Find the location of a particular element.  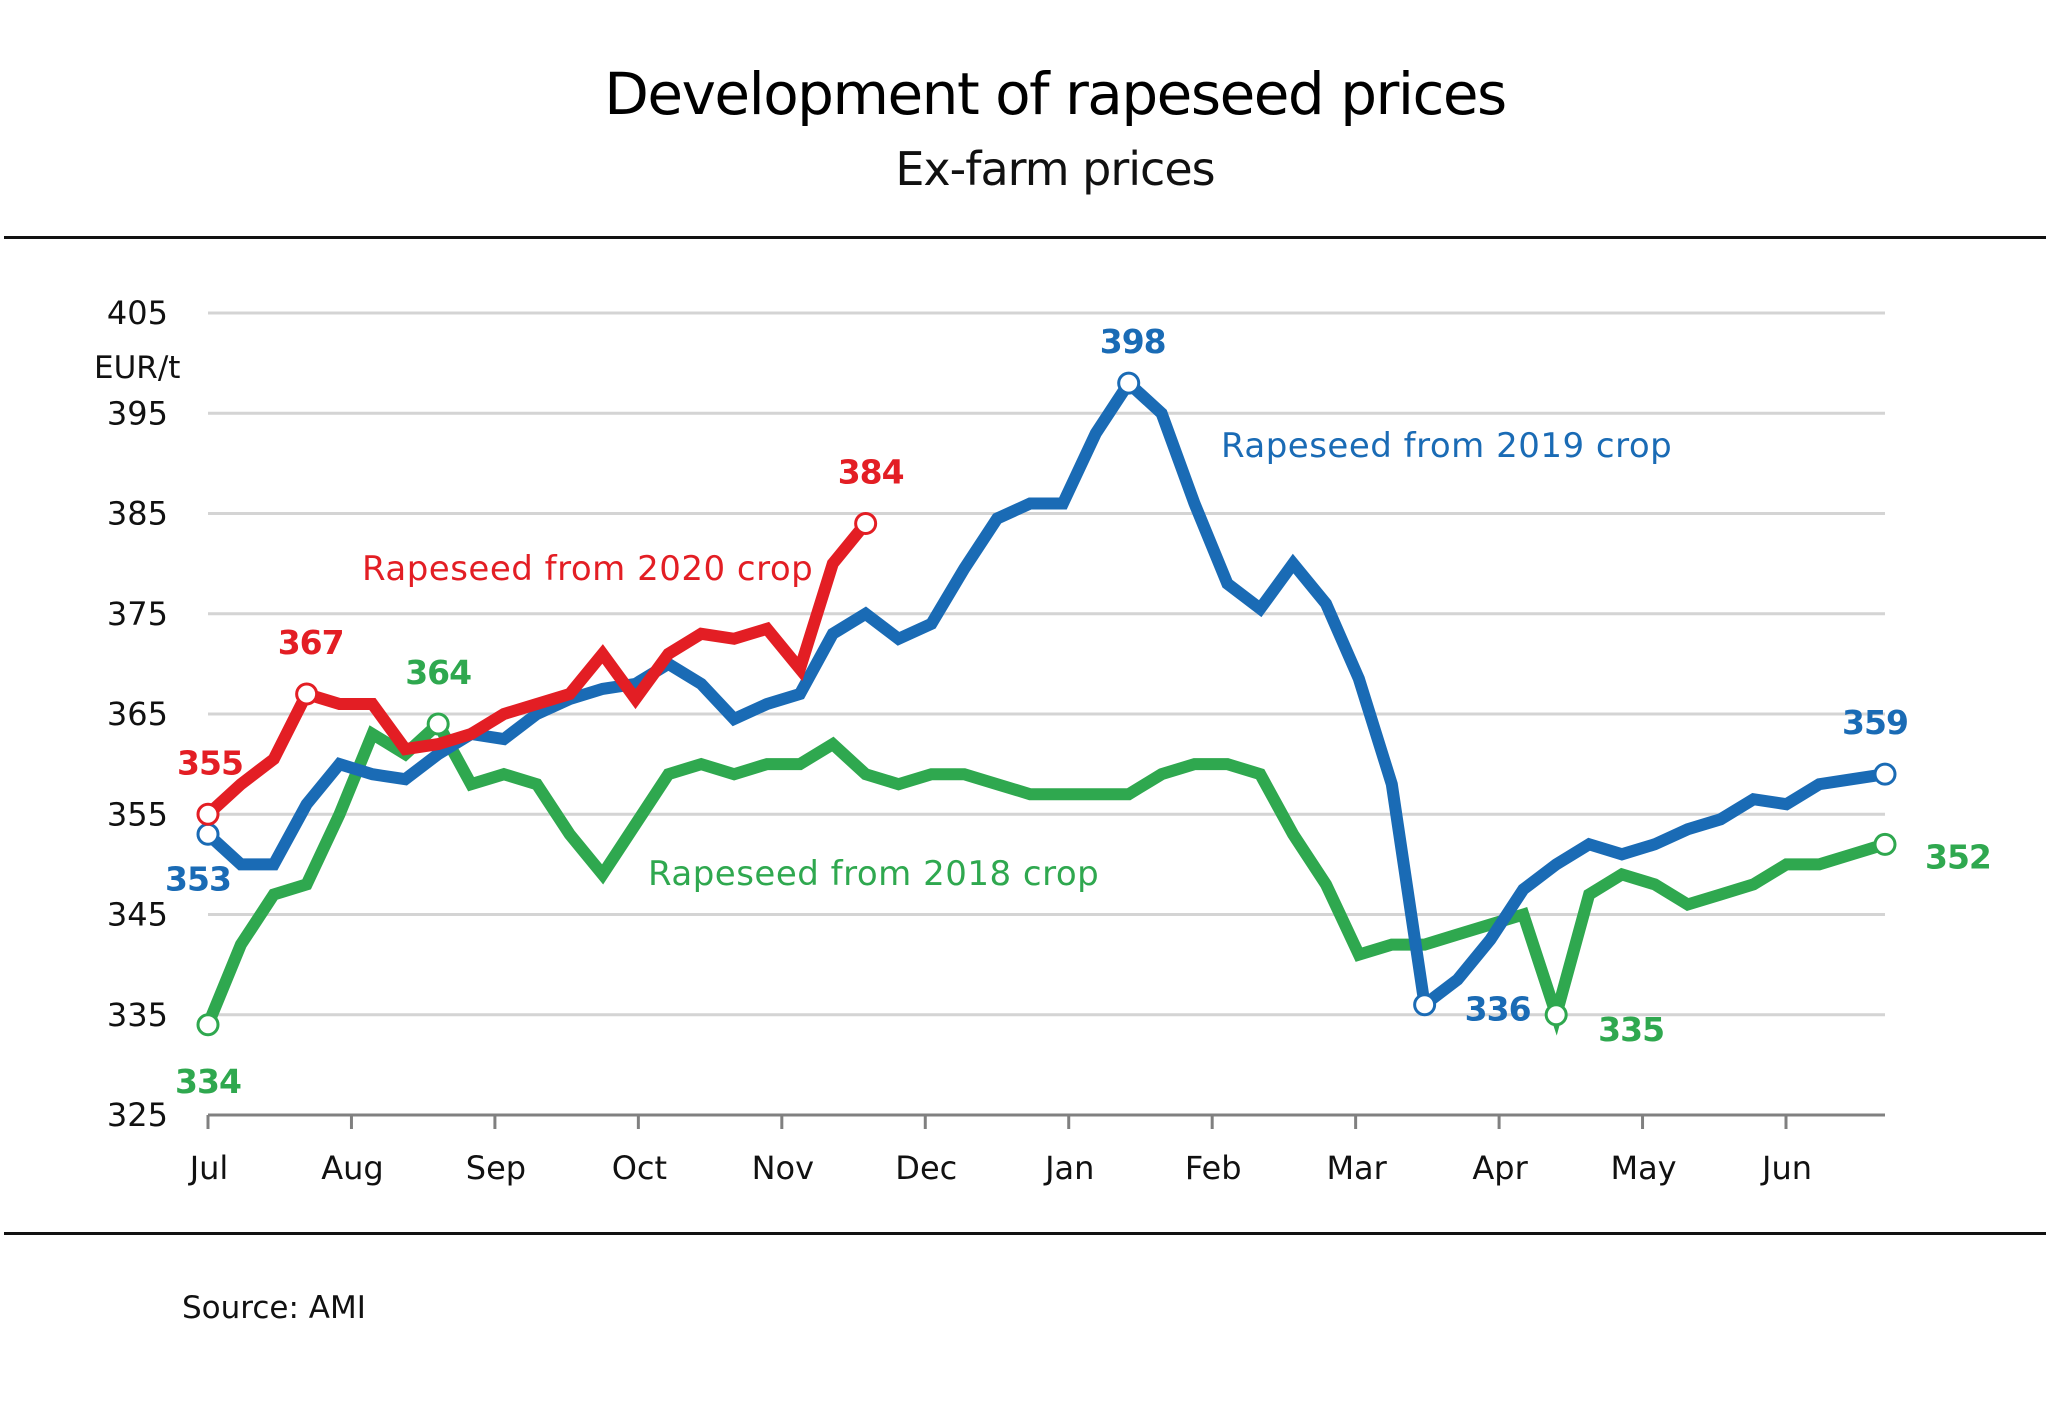

x-tick-label: Mar is located at coordinates (1356, 1168).